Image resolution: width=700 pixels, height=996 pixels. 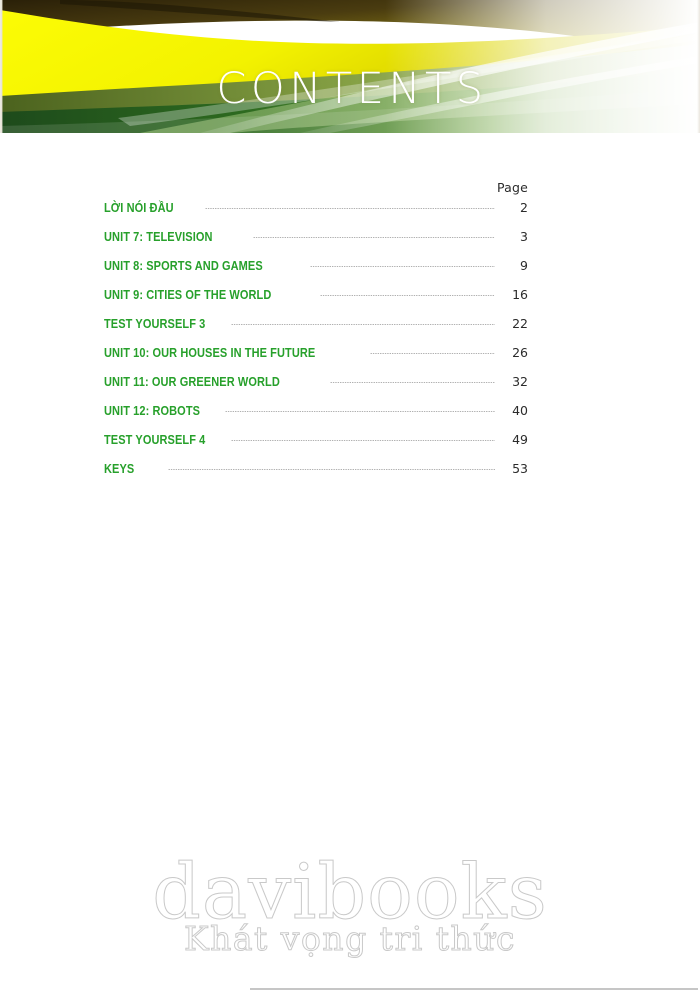 What do you see at coordinates (318, 243) in the screenshot?
I see `toc-entry: UNIT 7: TELEVISION 3` at bounding box center [318, 243].